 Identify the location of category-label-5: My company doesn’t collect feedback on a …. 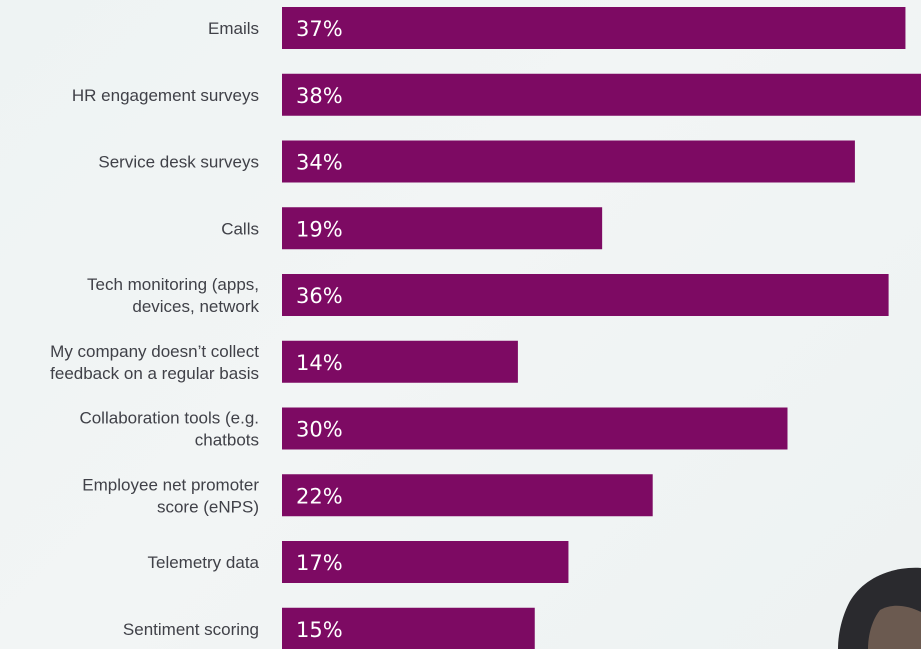
(154, 362).